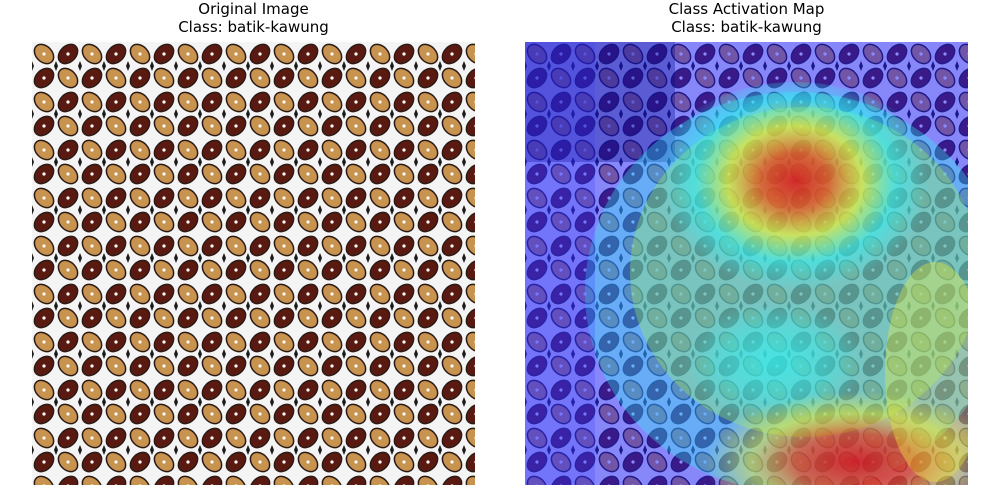 Image resolution: width=1000 pixels, height=500 pixels. What do you see at coordinates (253, 9) in the screenshot?
I see `original-image-title-line: Original Image` at bounding box center [253, 9].